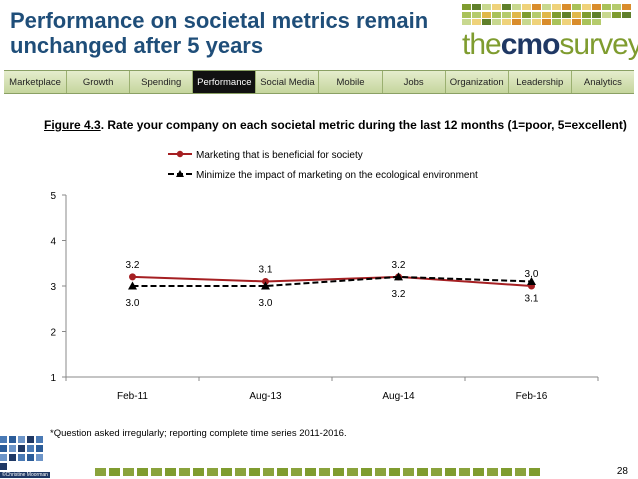 This screenshot has width=638, height=479. I want to click on legend-marker, so click(180, 173).